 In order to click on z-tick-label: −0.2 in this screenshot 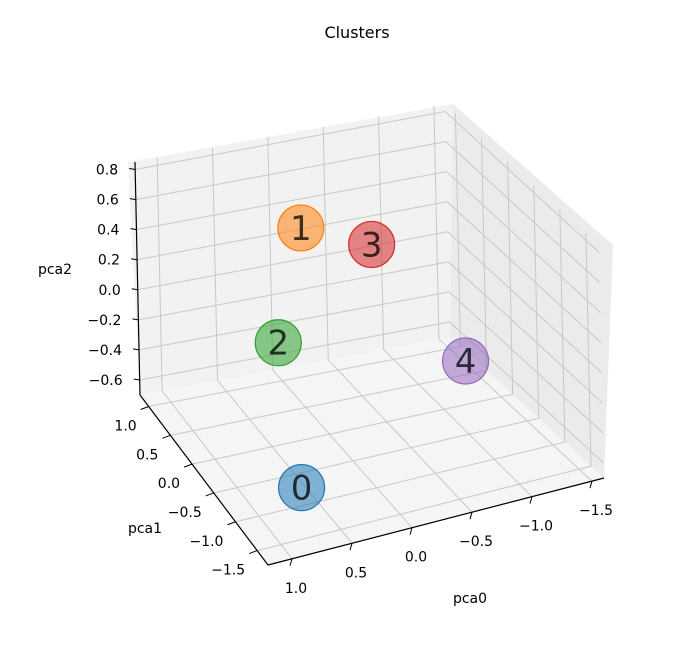, I will do `click(104, 321)`.